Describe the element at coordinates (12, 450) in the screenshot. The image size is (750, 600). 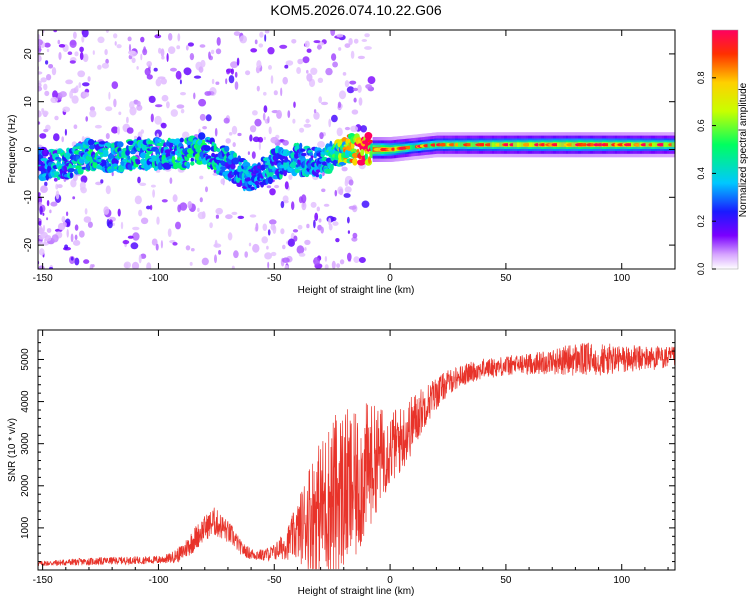
I see `snr-y-label: SNR (10 * v/v)` at that location.